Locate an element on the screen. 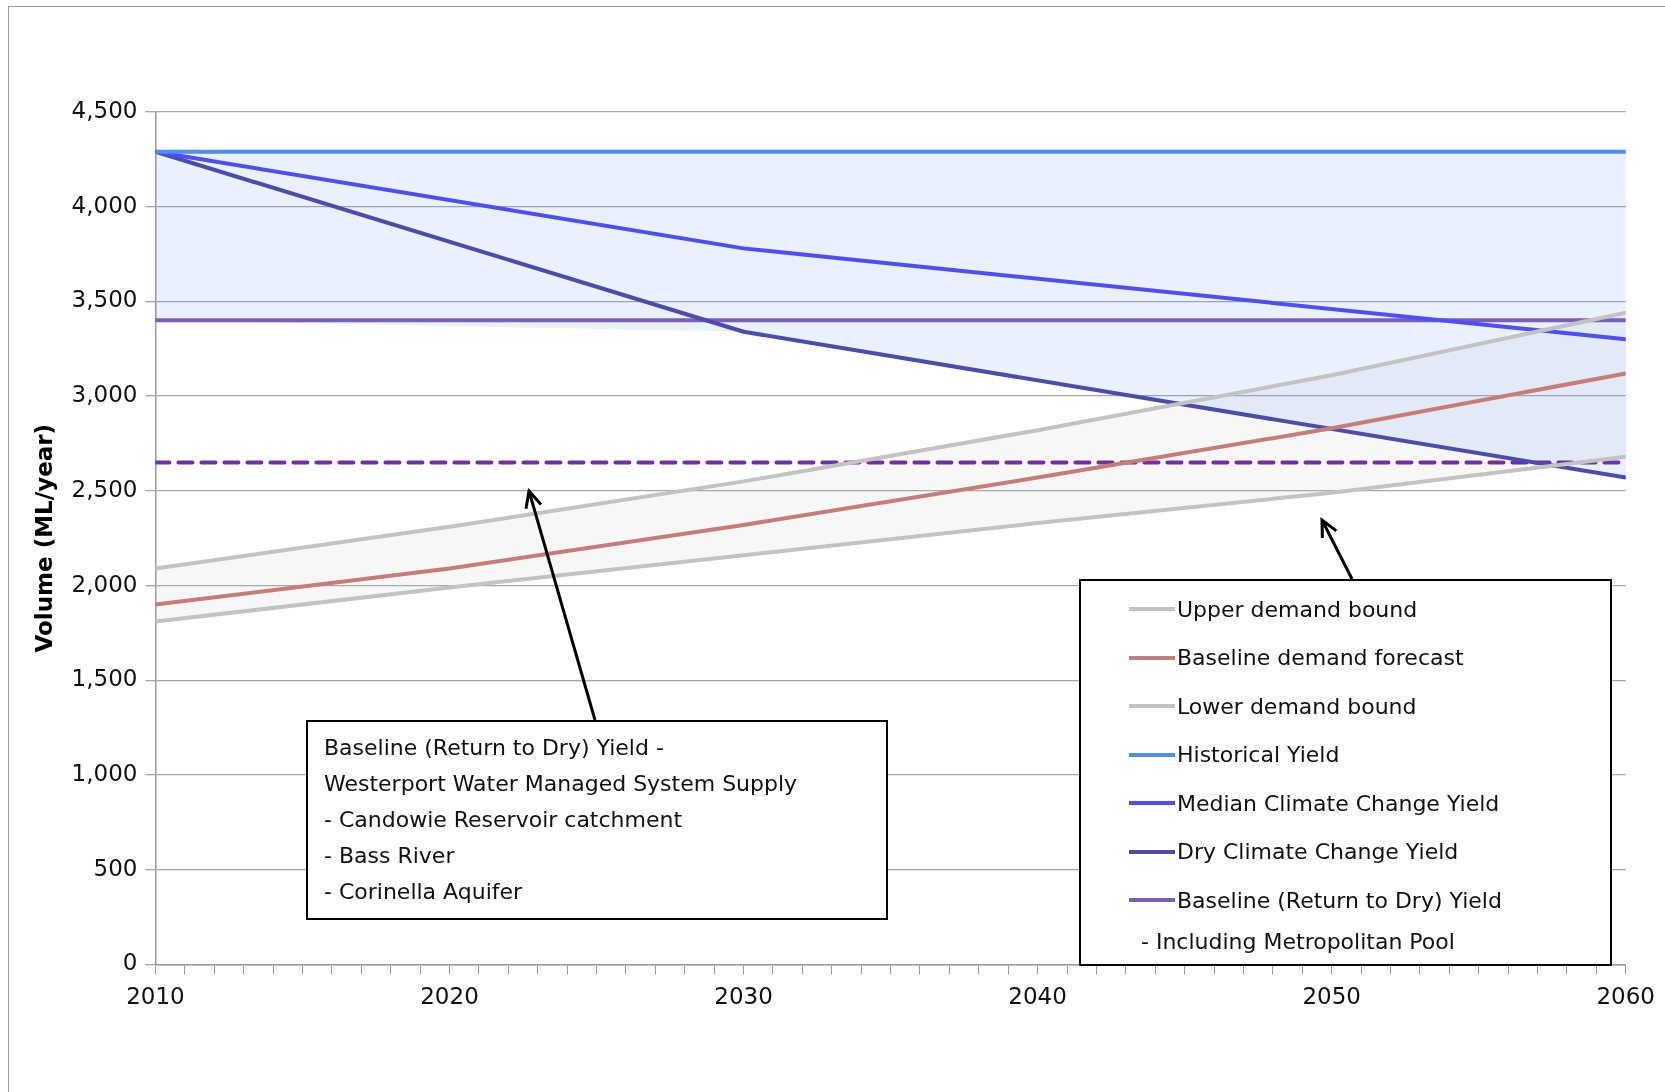  legend-label: Lower demand bound is located at coordinates (1297, 706).